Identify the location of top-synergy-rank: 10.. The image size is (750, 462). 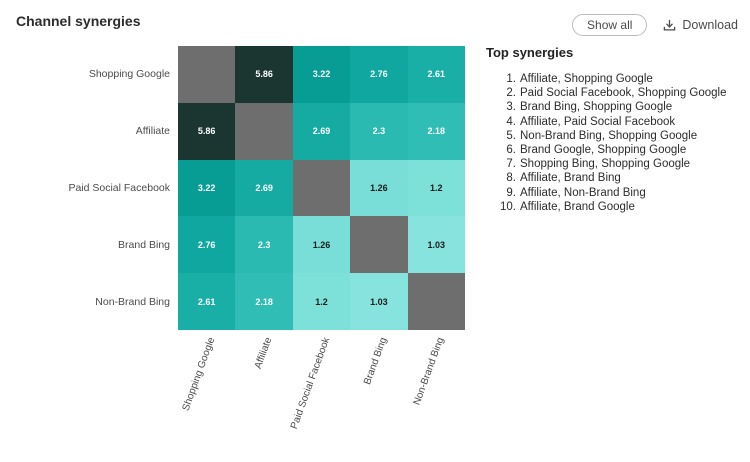
(508, 206).